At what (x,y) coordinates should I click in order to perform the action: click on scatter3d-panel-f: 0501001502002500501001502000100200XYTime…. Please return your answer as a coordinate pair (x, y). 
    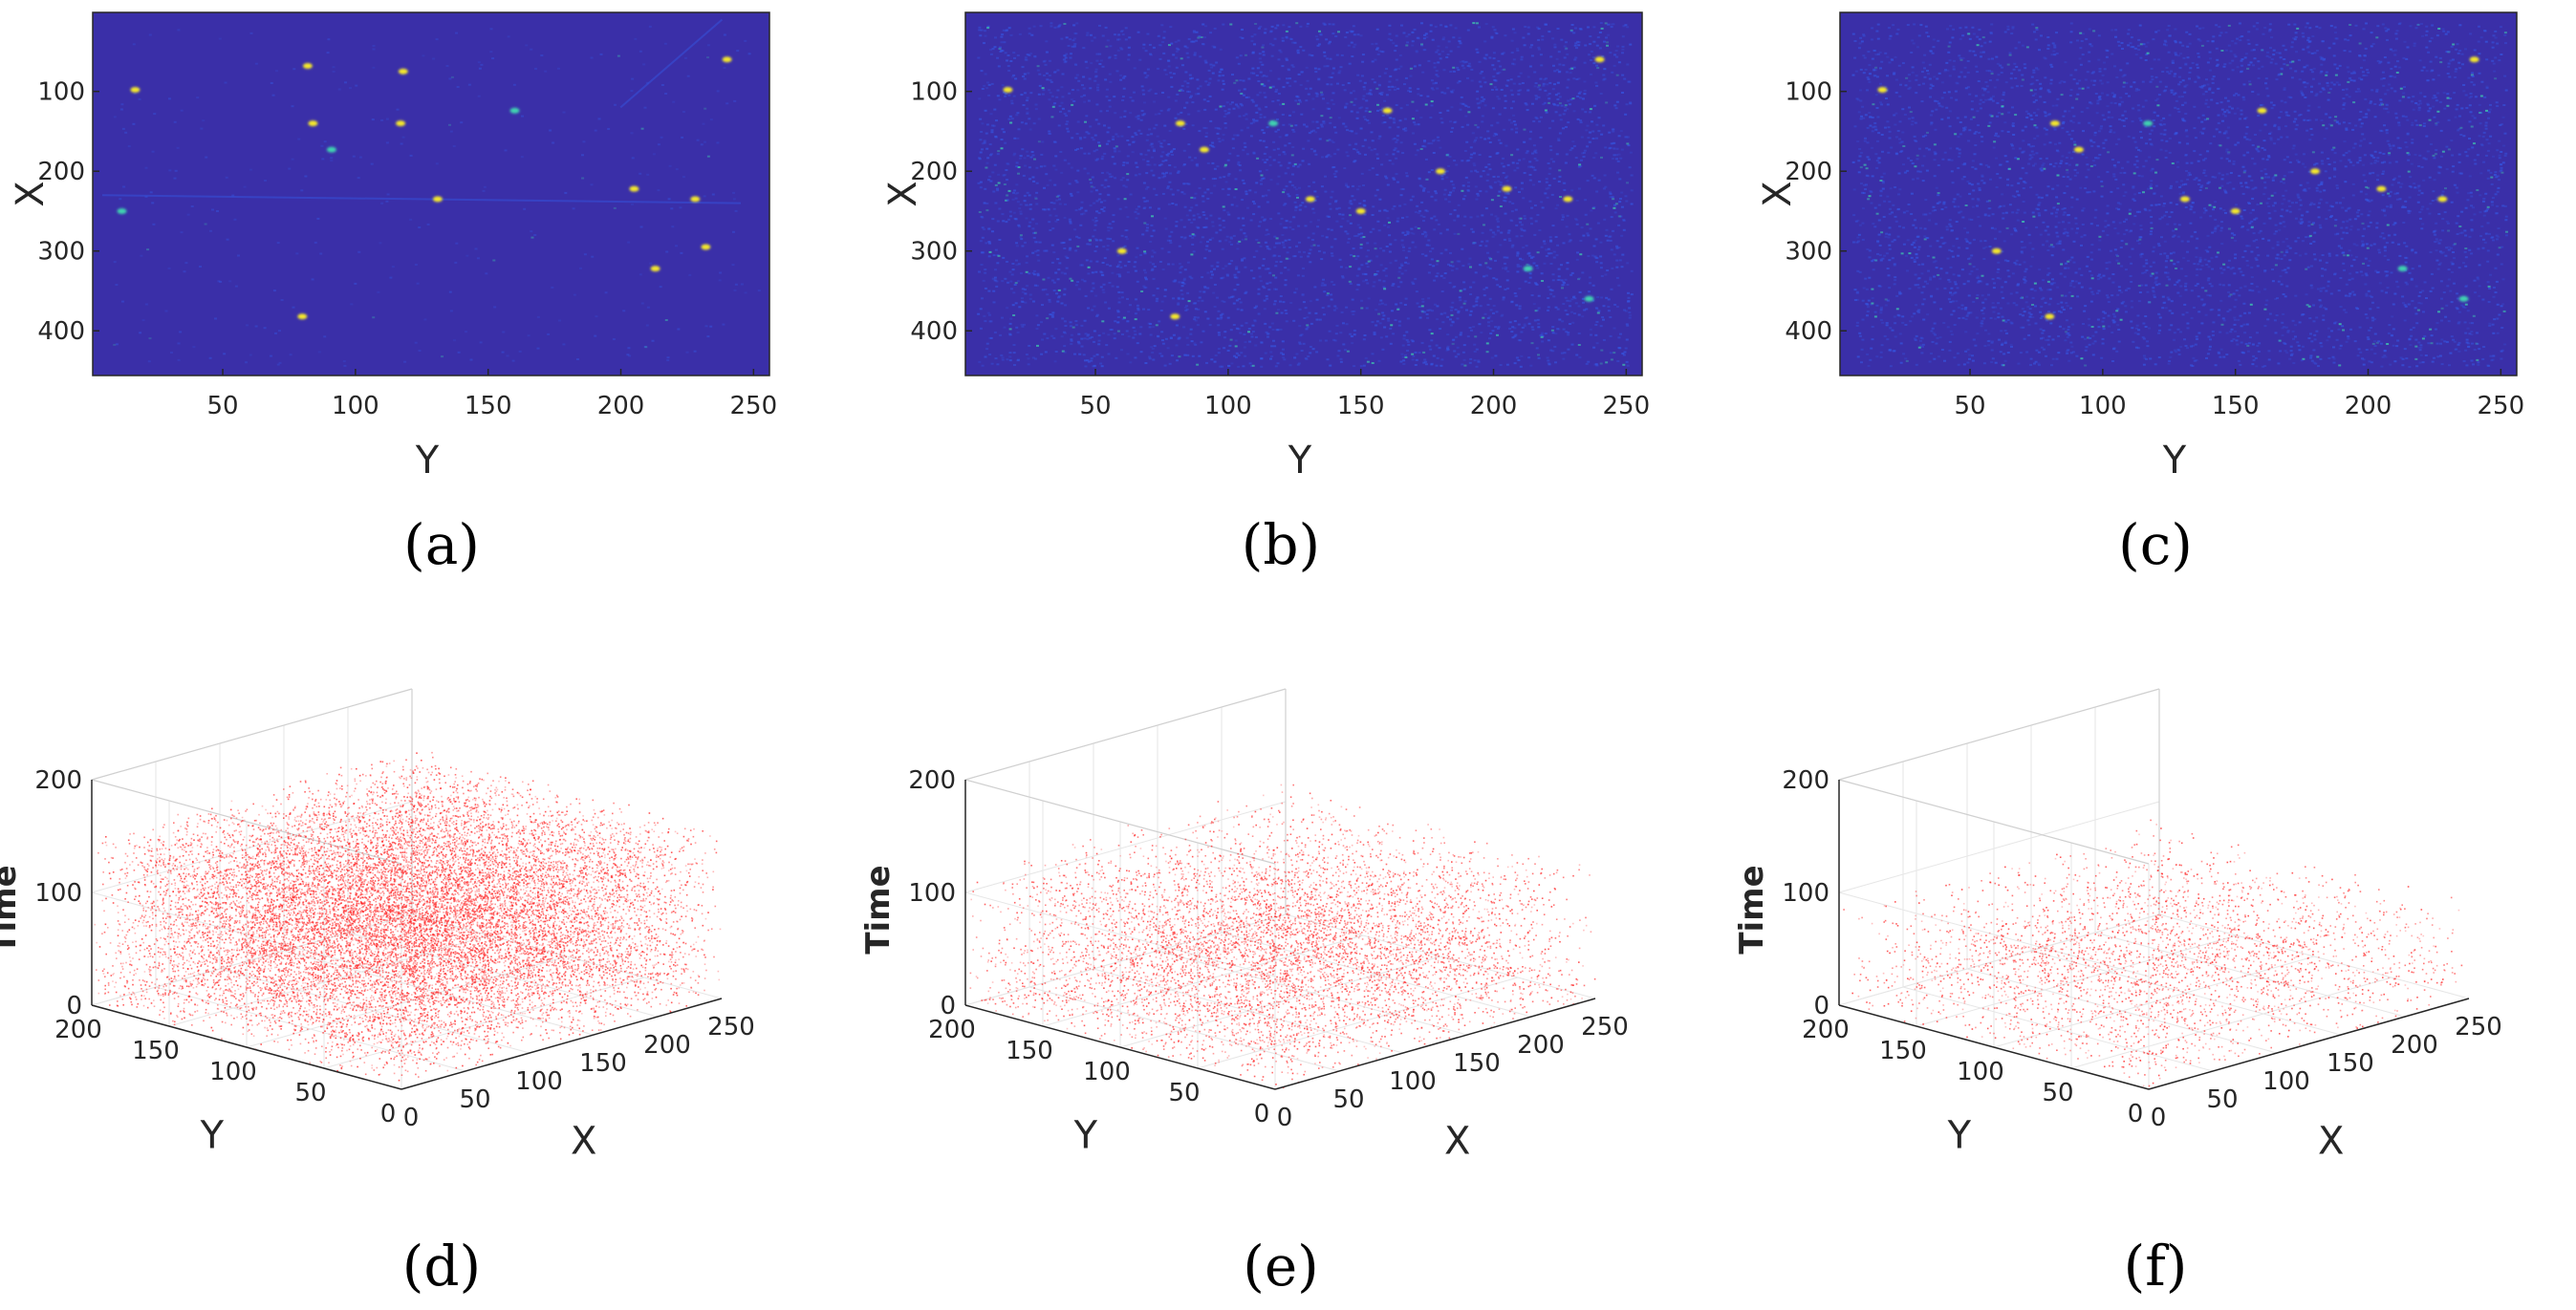
    Looking at the image, I should click on (2117, 994).